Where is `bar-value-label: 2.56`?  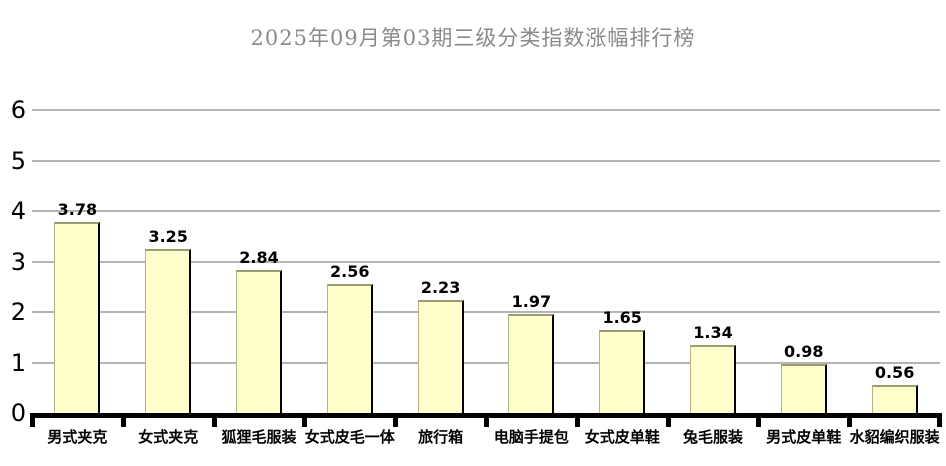
bar-value-label: 2.56 is located at coordinates (350, 271).